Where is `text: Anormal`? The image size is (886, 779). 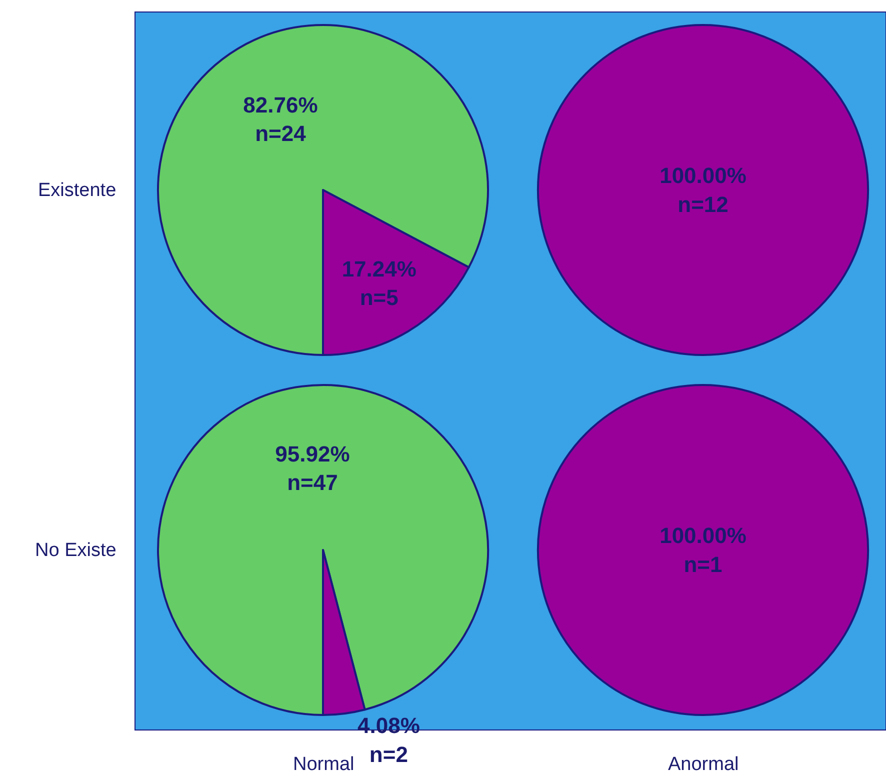 text: Anormal is located at coordinates (703, 764).